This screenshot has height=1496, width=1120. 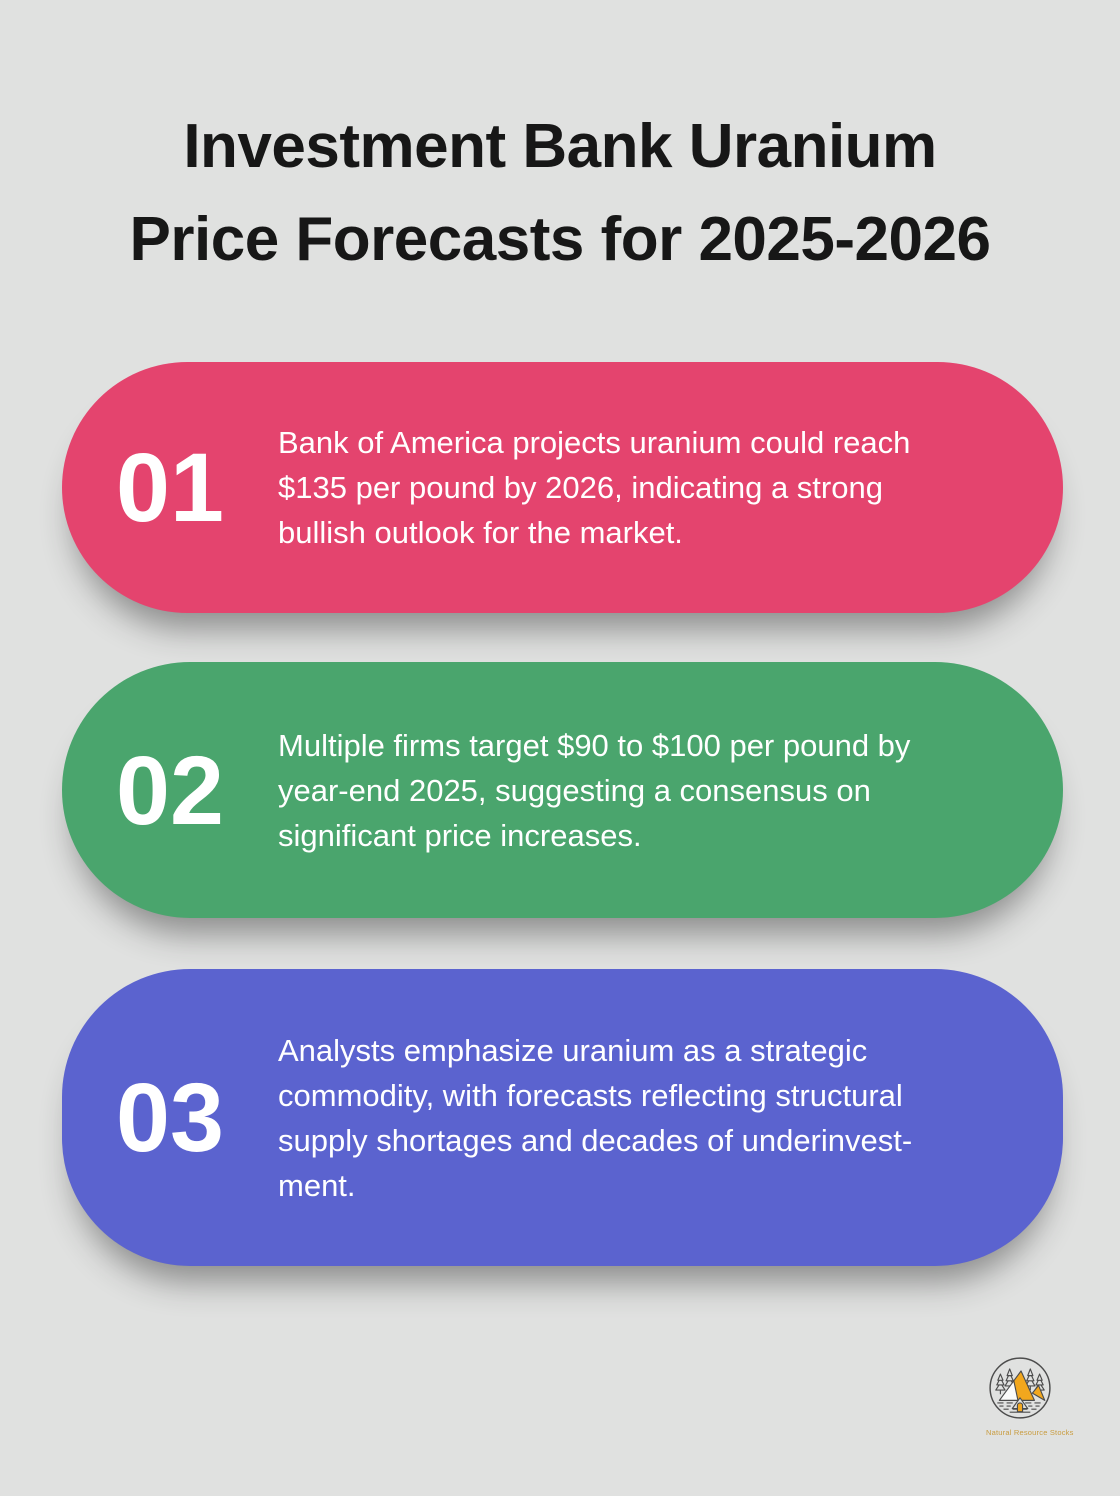 What do you see at coordinates (480, 532) in the screenshot?
I see `card-text-line: bullish outlook for the market.` at bounding box center [480, 532].